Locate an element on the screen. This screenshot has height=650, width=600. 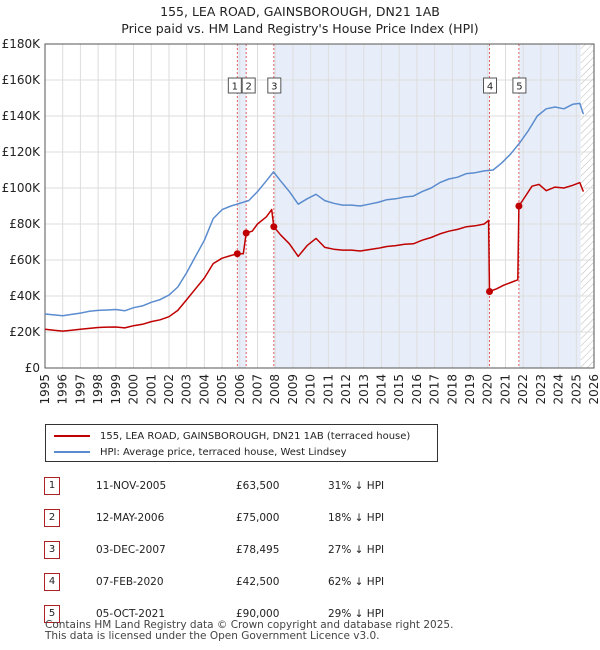
table-row: 5 05-OCT-2021 £90,000 29% ↓ HPI is located at coordinates (207, 614).